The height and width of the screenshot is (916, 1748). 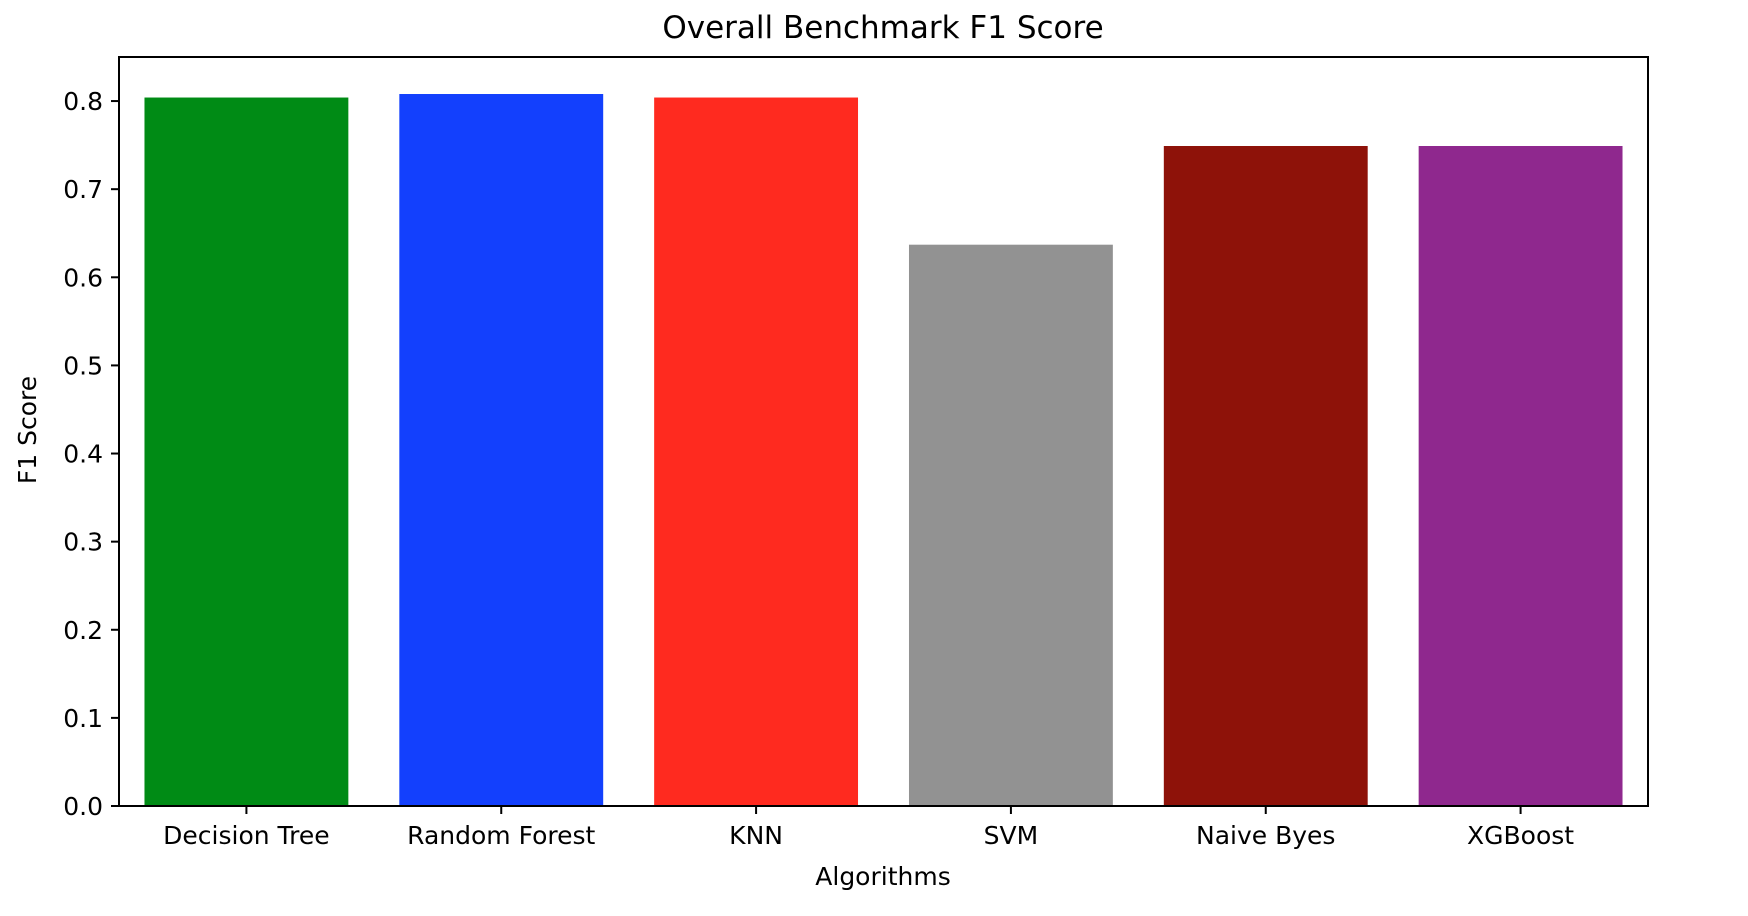 I want to click on y-tick-label: 0.1, so click(x=83, y=718).